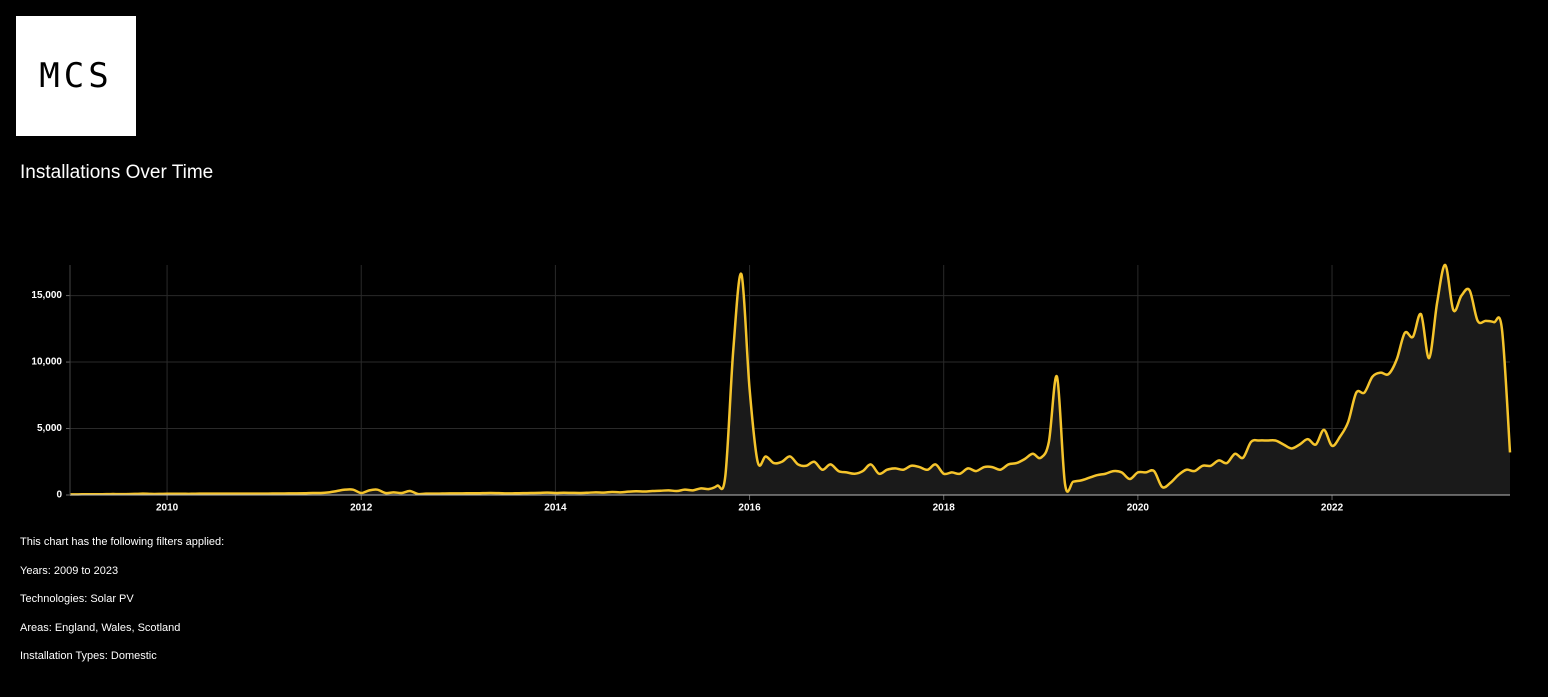 The width and height of the screenshot is (1548, 697). Describe the element at coordinates (76, 76) in the screenshot. I see `logo: MCS` at that location.